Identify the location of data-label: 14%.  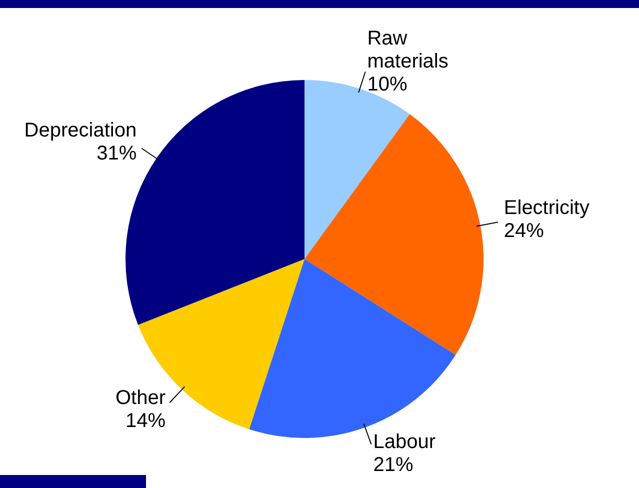
(146, 421).